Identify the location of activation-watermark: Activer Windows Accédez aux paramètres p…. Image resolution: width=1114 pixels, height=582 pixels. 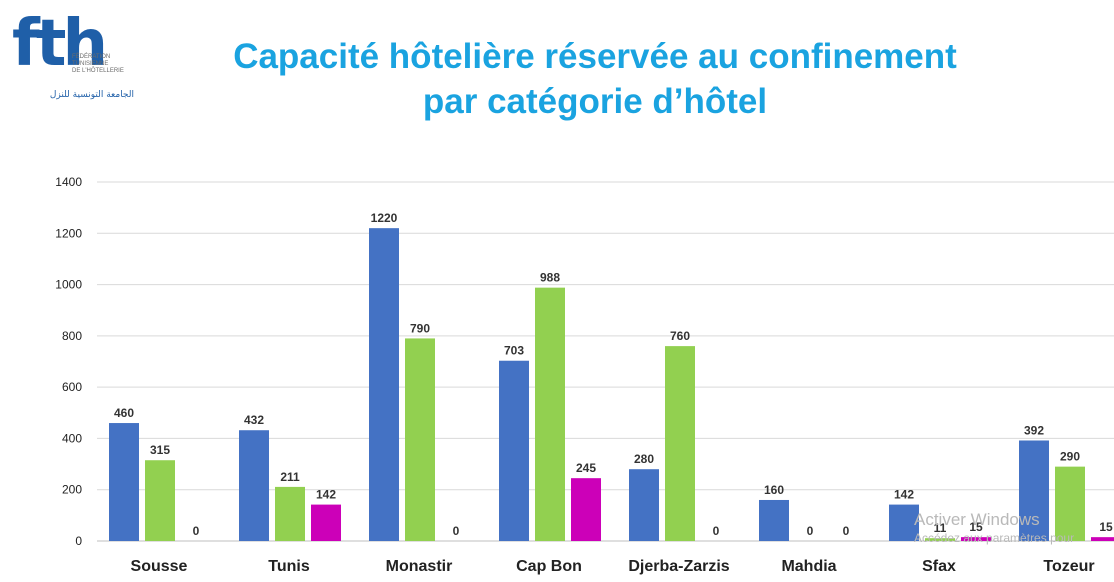
(994, 528).